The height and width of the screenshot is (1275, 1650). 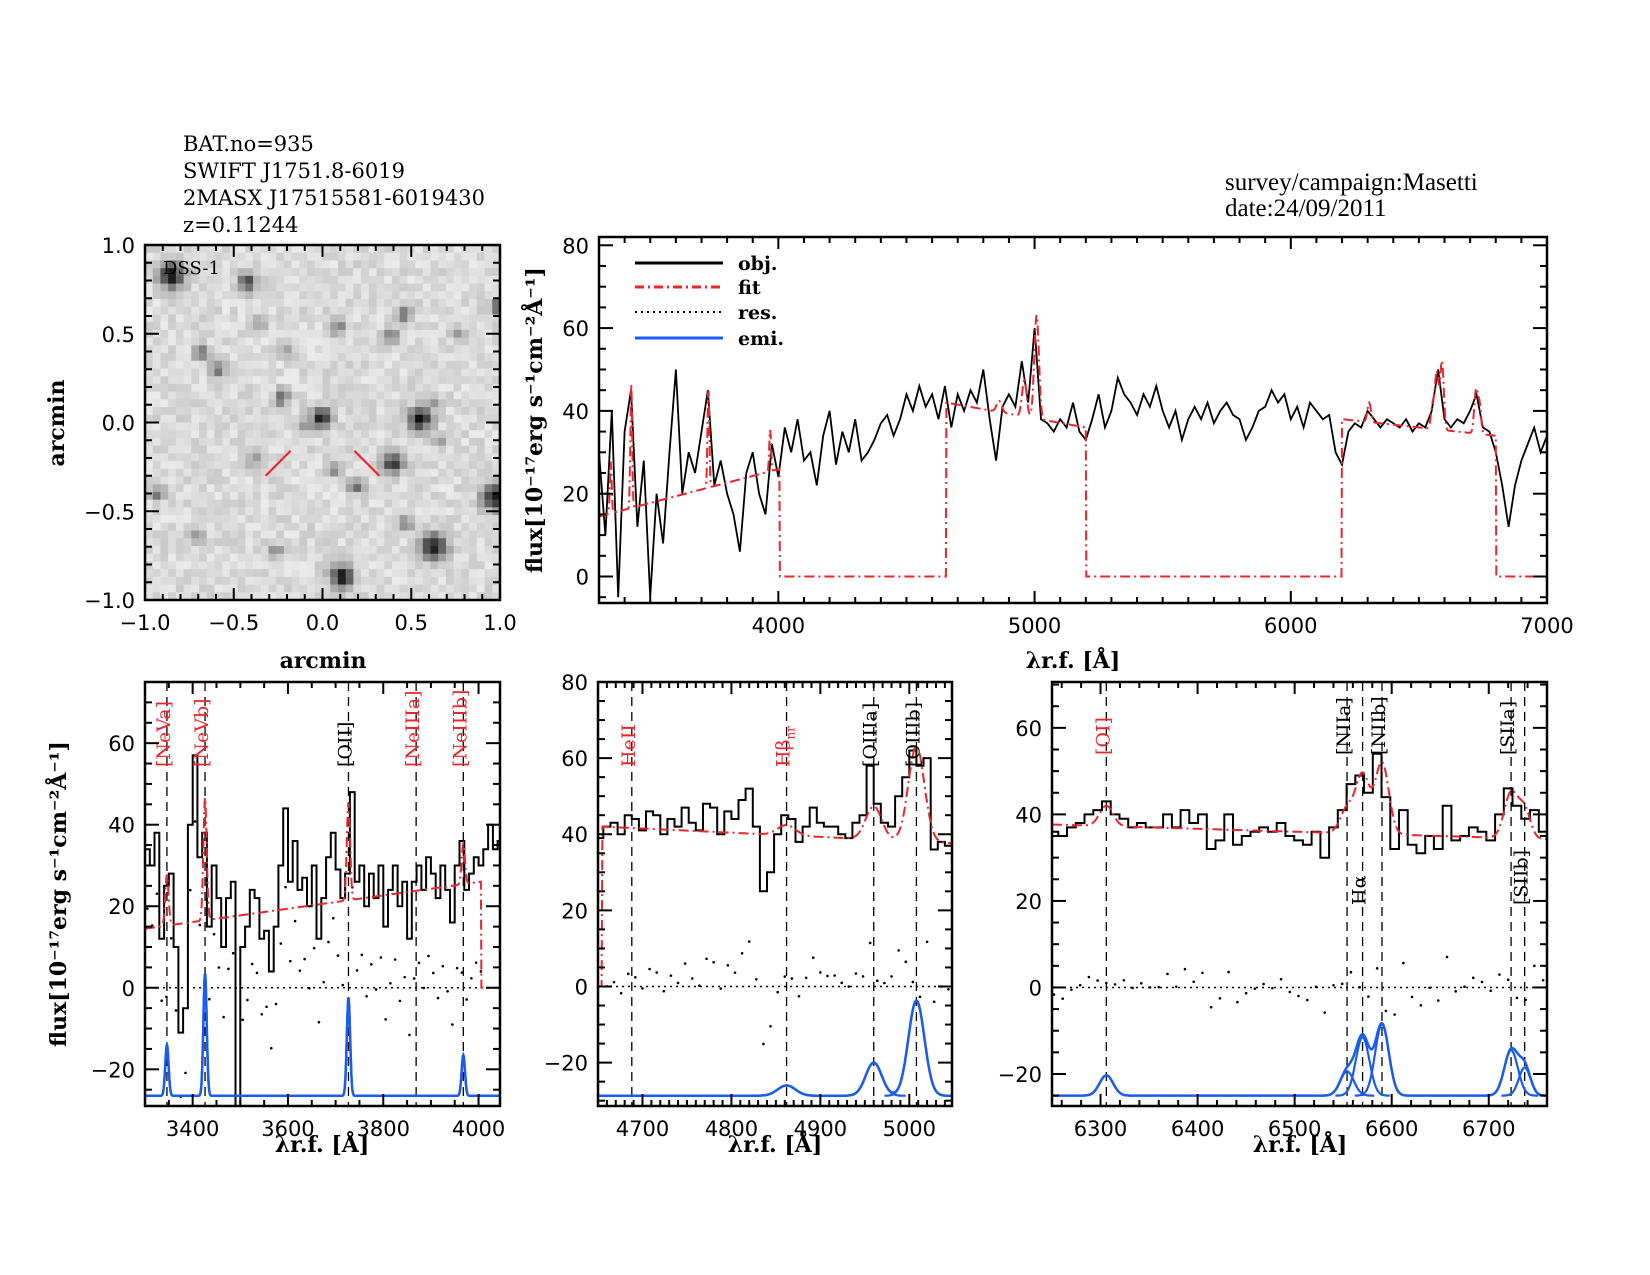 What do you see at coordinates (1103, 736) in the screenshot?
I see `line-label: [OI]` at bounding box center [1103, 736].